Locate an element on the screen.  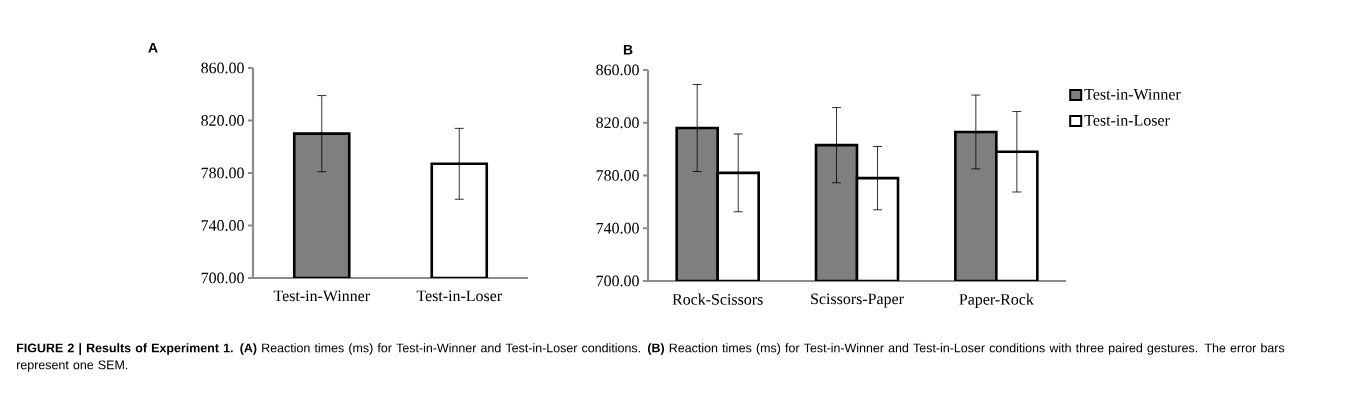
x-tick-label: Test-in-Winner is located at coordinates (321, 296).